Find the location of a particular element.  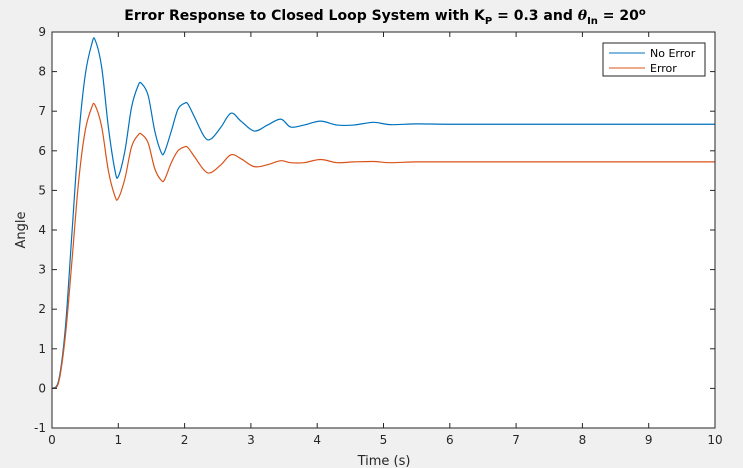

y-tick-label: 1 is located at coordinates (42, 349).